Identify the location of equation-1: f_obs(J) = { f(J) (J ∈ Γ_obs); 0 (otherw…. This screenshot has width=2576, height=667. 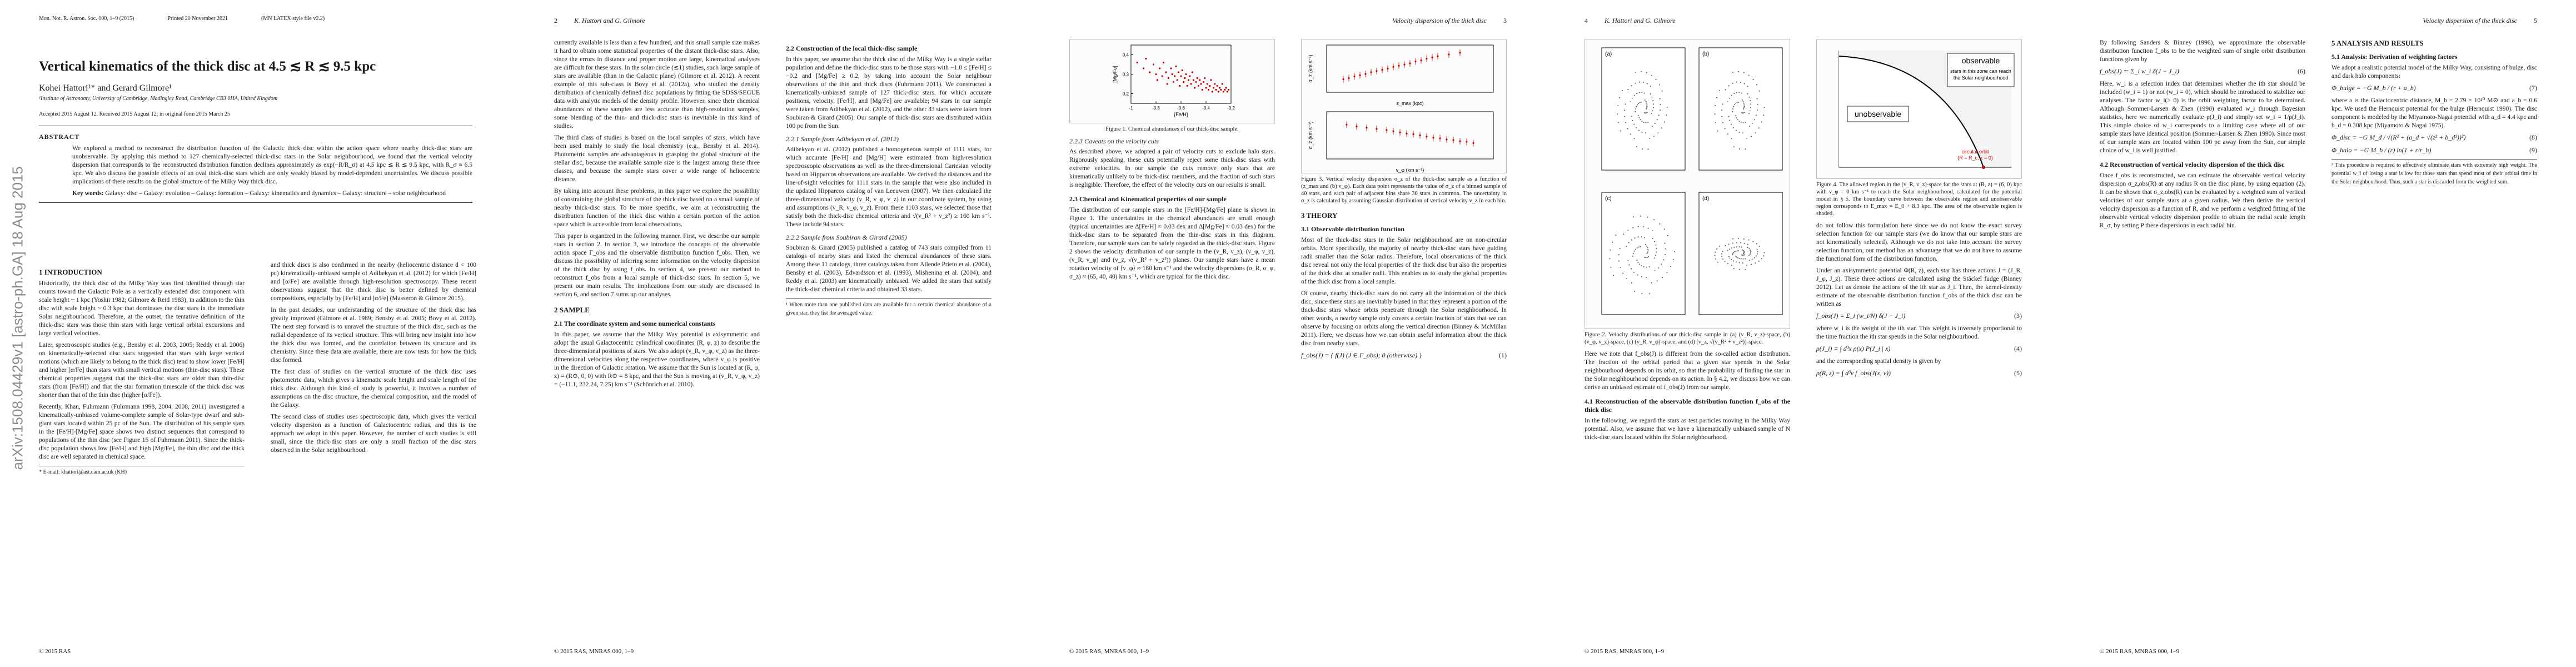
(1404, 355).